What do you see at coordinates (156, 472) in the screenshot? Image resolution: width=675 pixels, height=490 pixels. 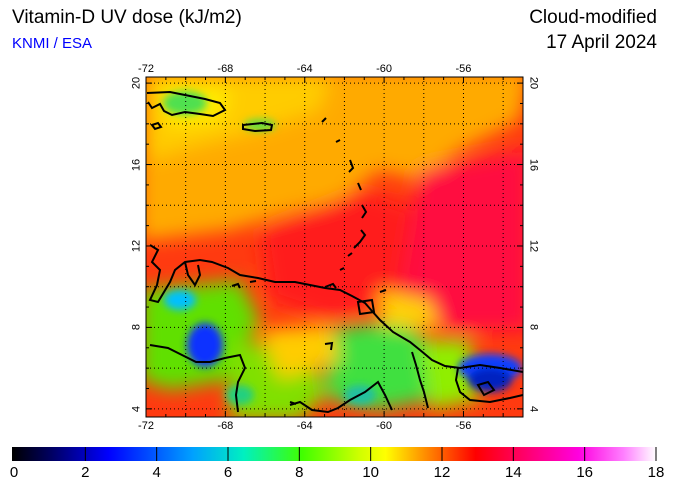 I see `colorbar-tick-label: 4` at bounding box center [156, 472].